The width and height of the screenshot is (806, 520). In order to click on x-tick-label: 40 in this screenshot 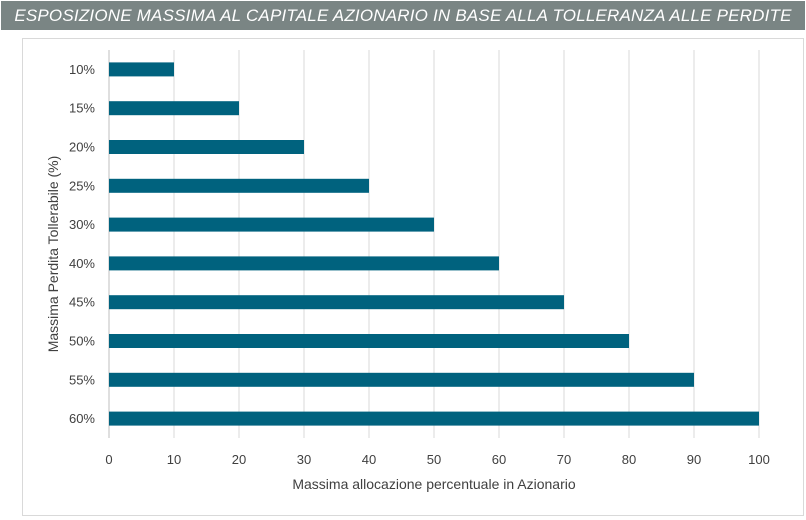, I will do `click(369, 459)`.